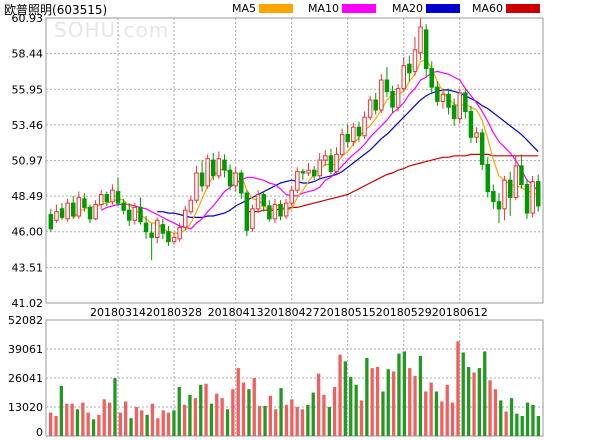 The height and width of the screenshot is (440, 600). I want to click on legend-ma10: MA10, so click(342, 8).